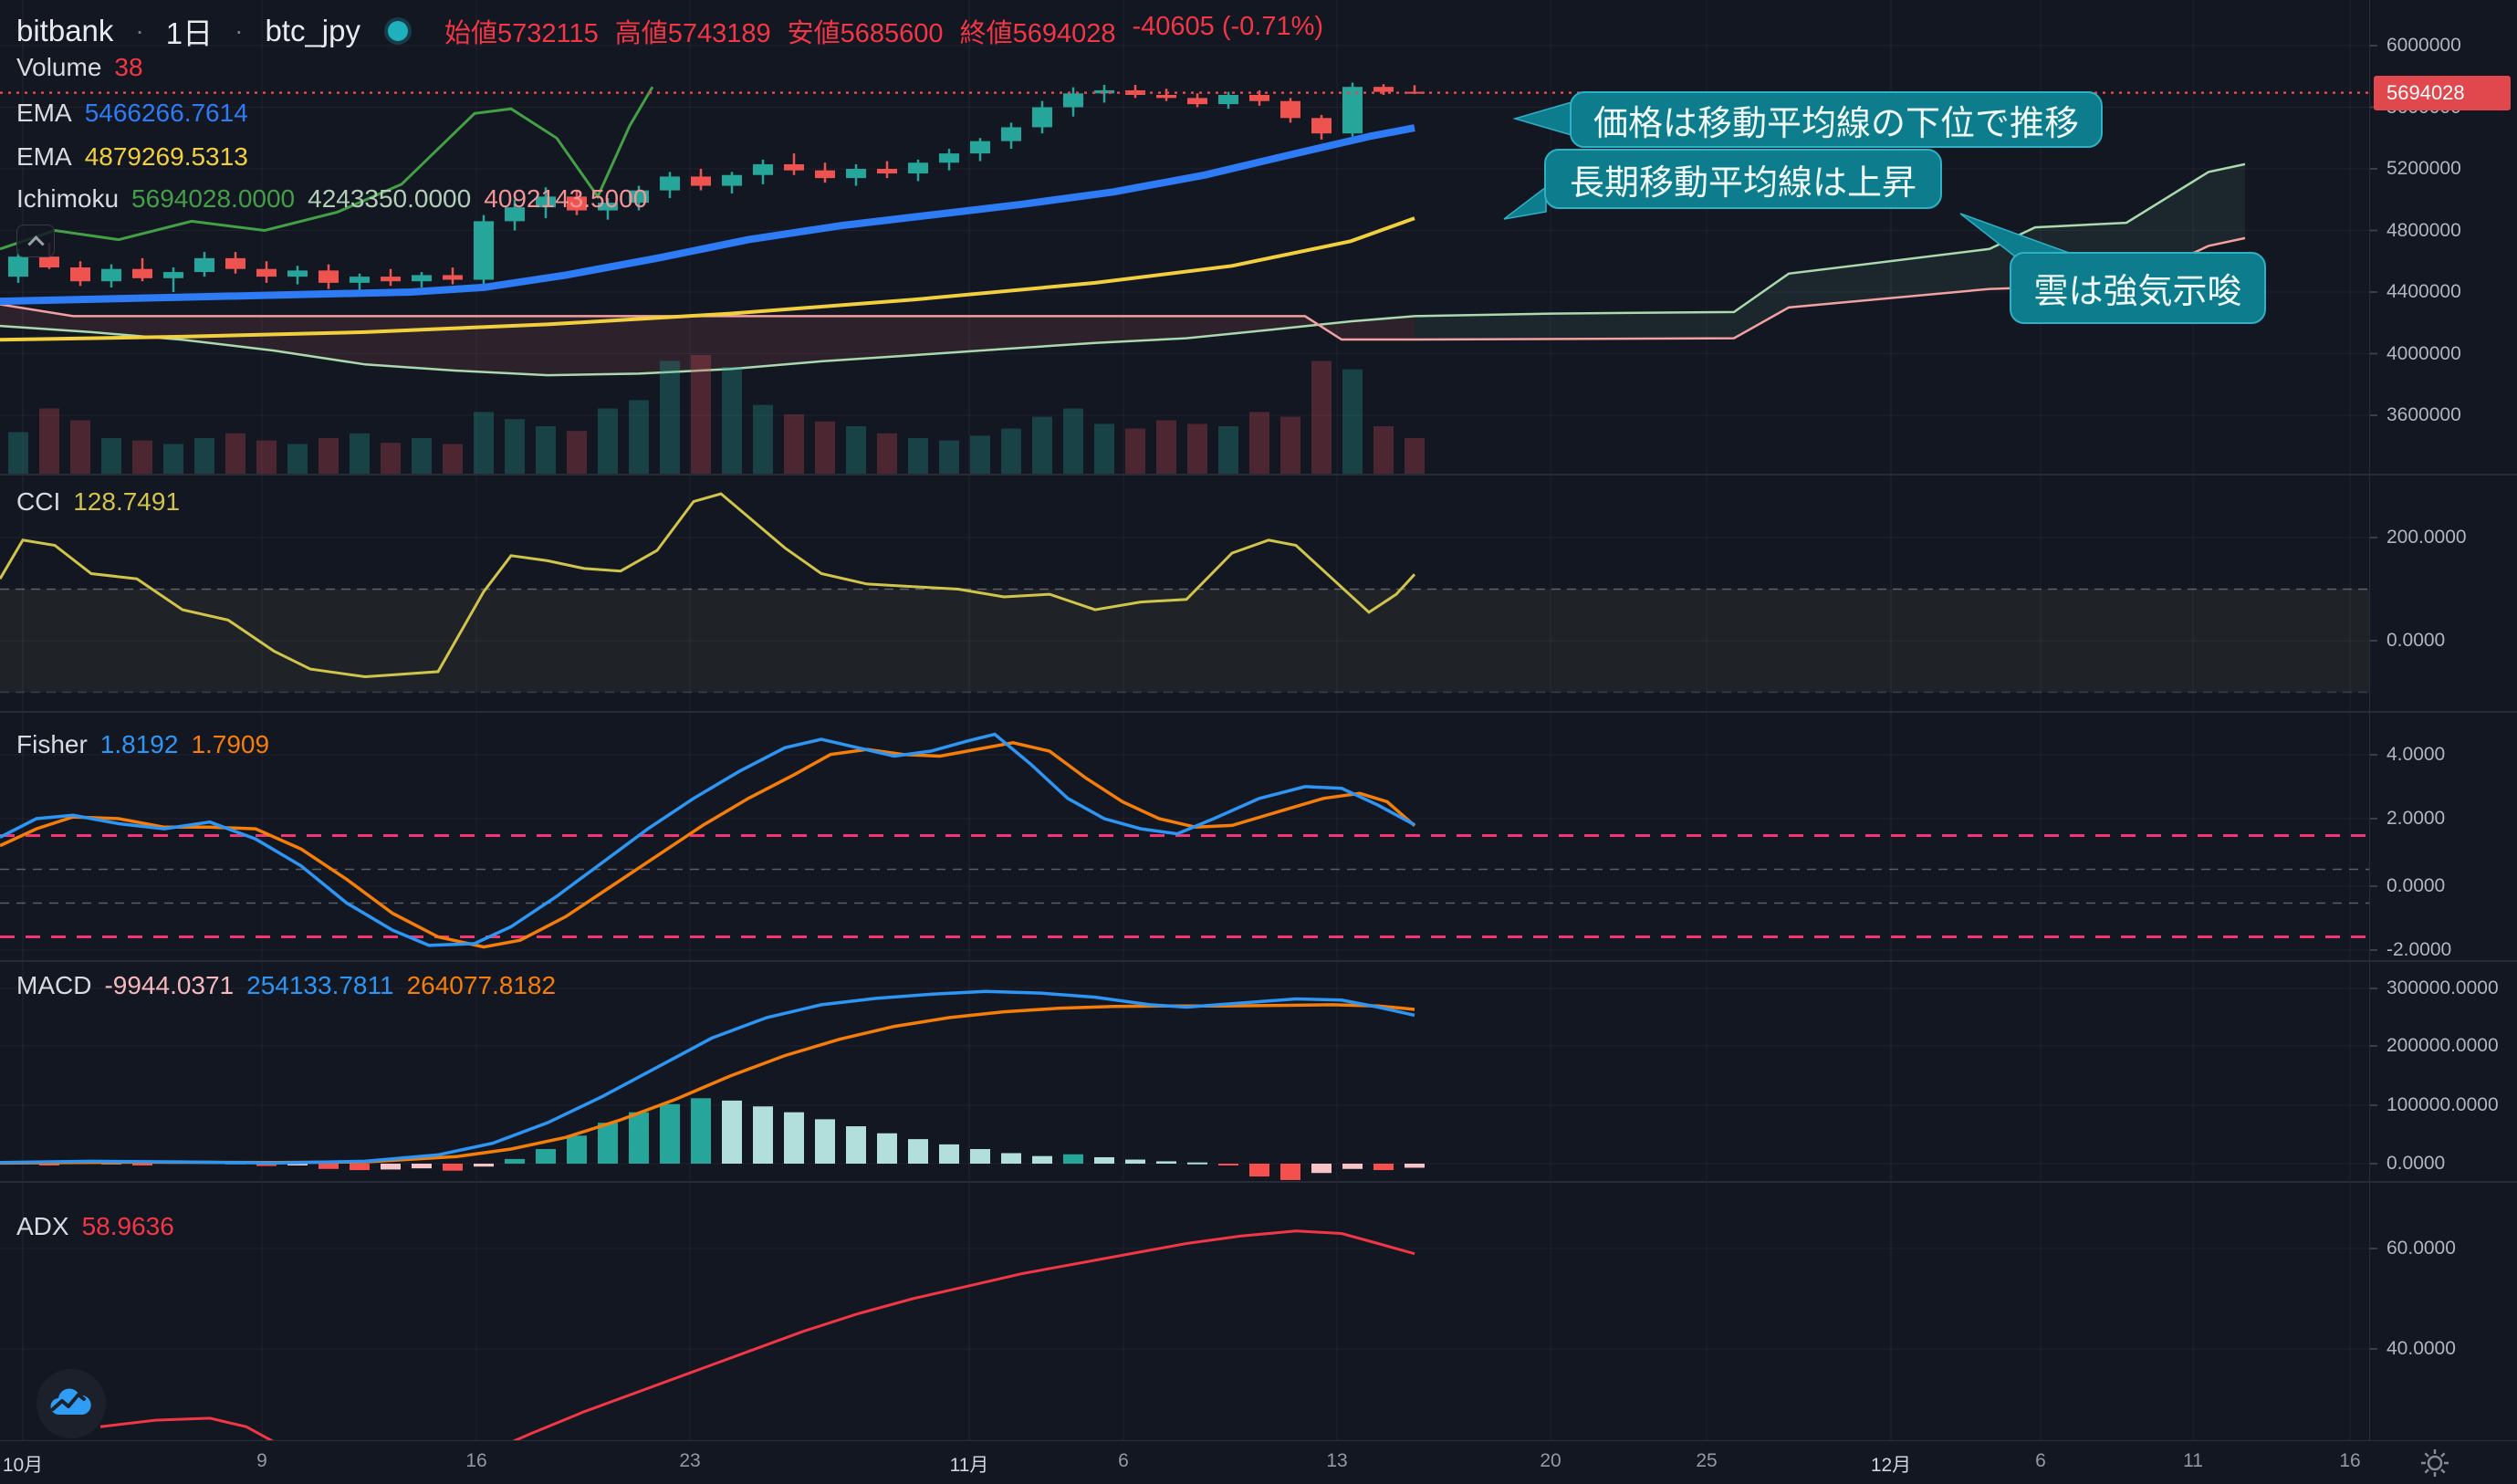 The height and width of the screenshot is (1484, 2517). Describe the element at coordinates (2423, 353) in the screenshot. I see `price-tick-label: 4000000` at that location.